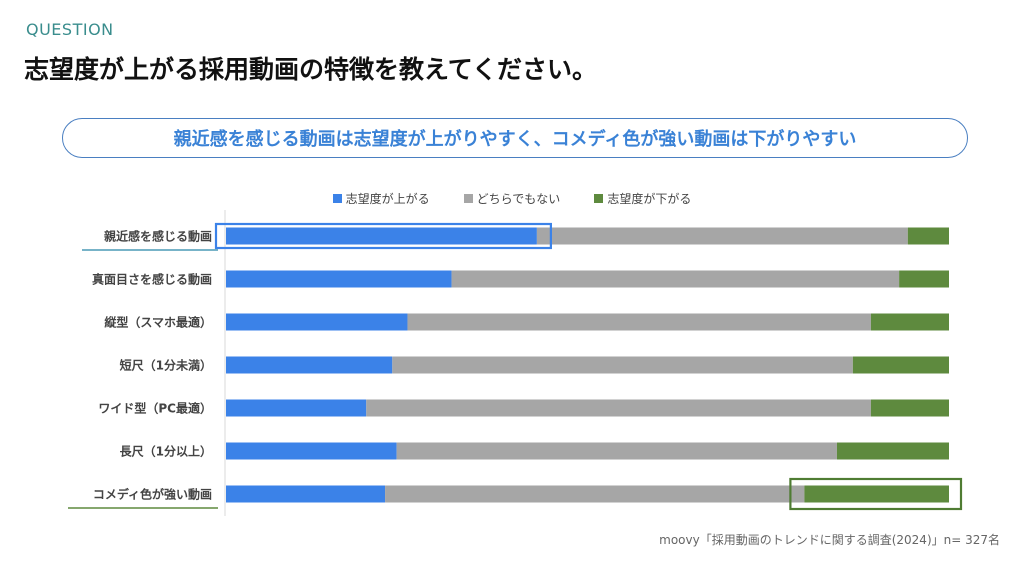 The image size is (1024, 578). I want to click on legend-item-neutral: どちらでもない, so click(512, 198).